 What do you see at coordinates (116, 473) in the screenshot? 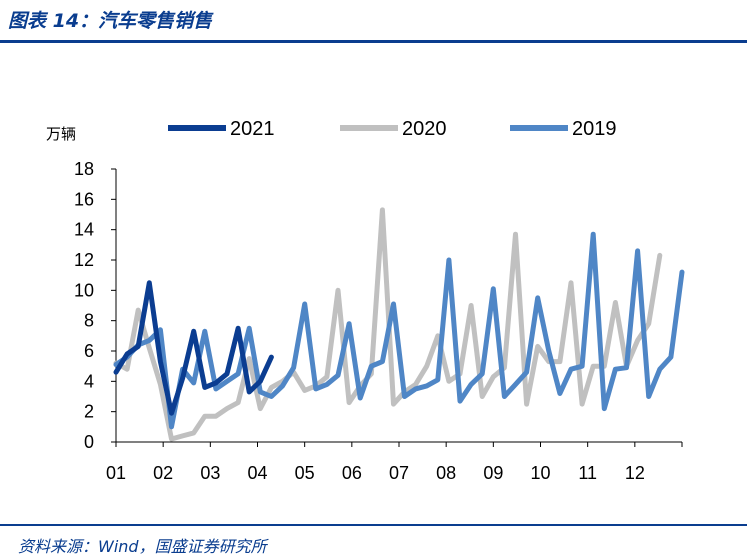
I see `x-tick-label: 01` at bounding box center [116, 473].